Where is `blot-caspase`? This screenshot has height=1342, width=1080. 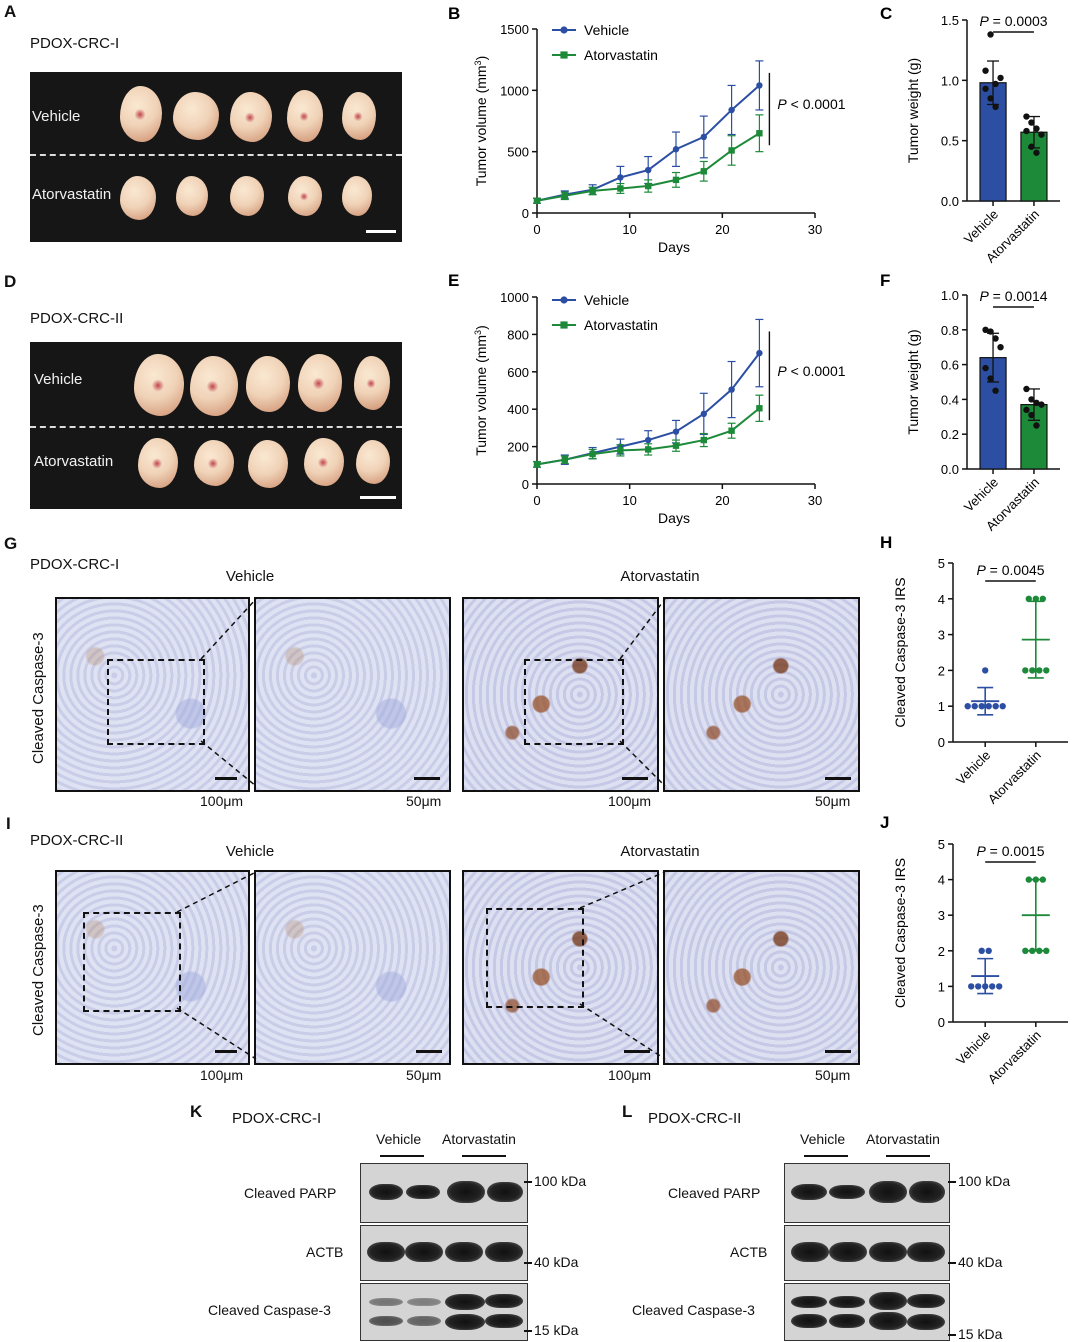
blot-caspase is located at coordinates (444, 1312).